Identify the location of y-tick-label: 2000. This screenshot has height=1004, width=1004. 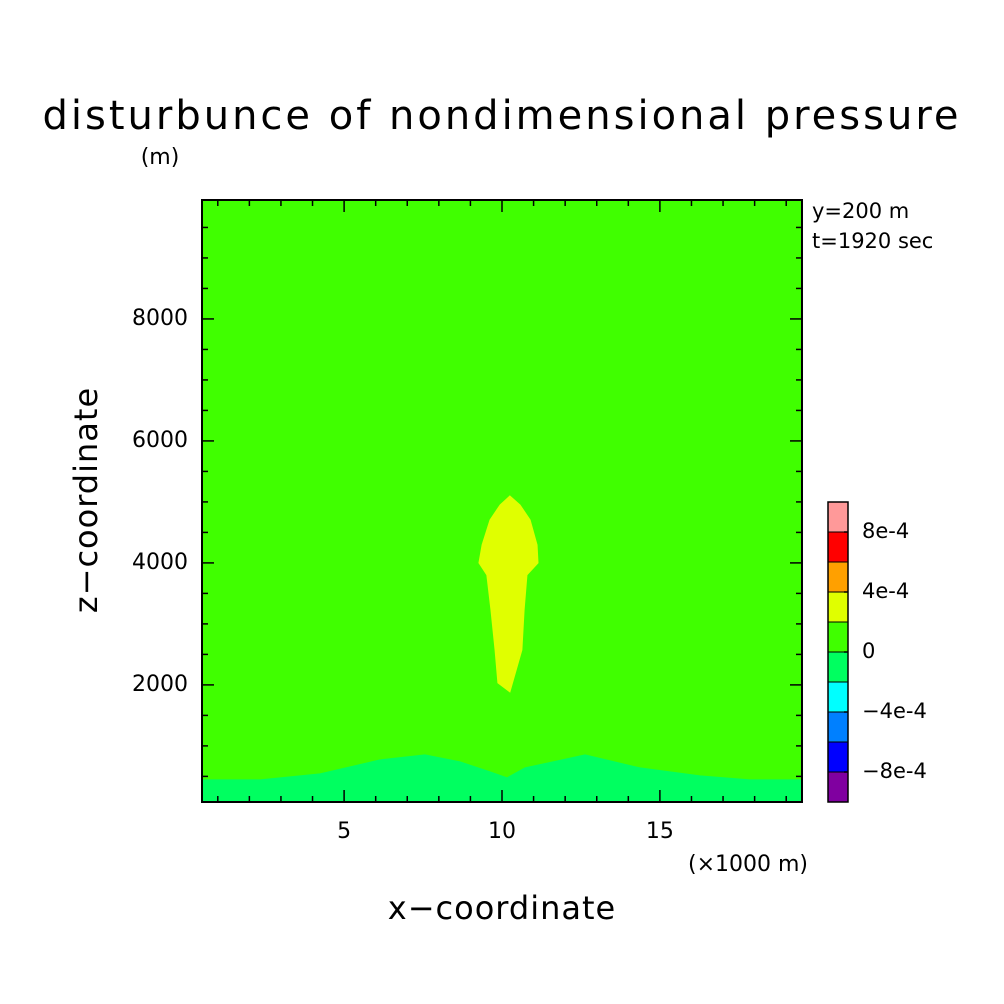
(160, 684).